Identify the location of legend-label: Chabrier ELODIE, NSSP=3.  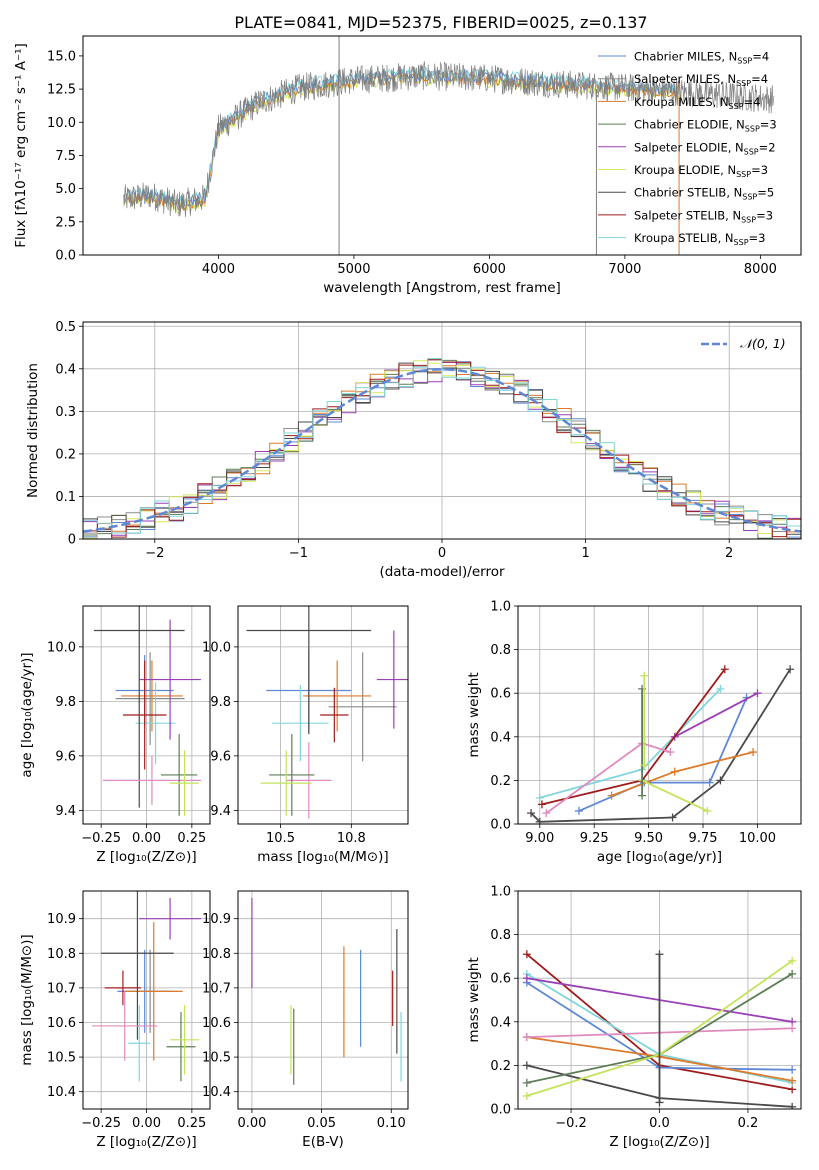
(705, 126).